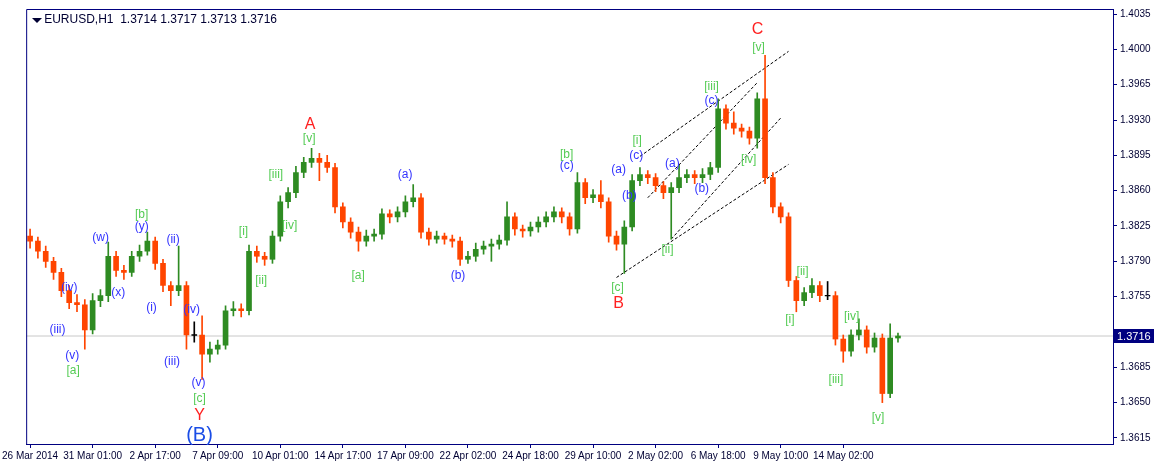  Describe the element at coordinates (1136, 261) in the screenshot. I see `y-tick-label: 1.3790` at that location.